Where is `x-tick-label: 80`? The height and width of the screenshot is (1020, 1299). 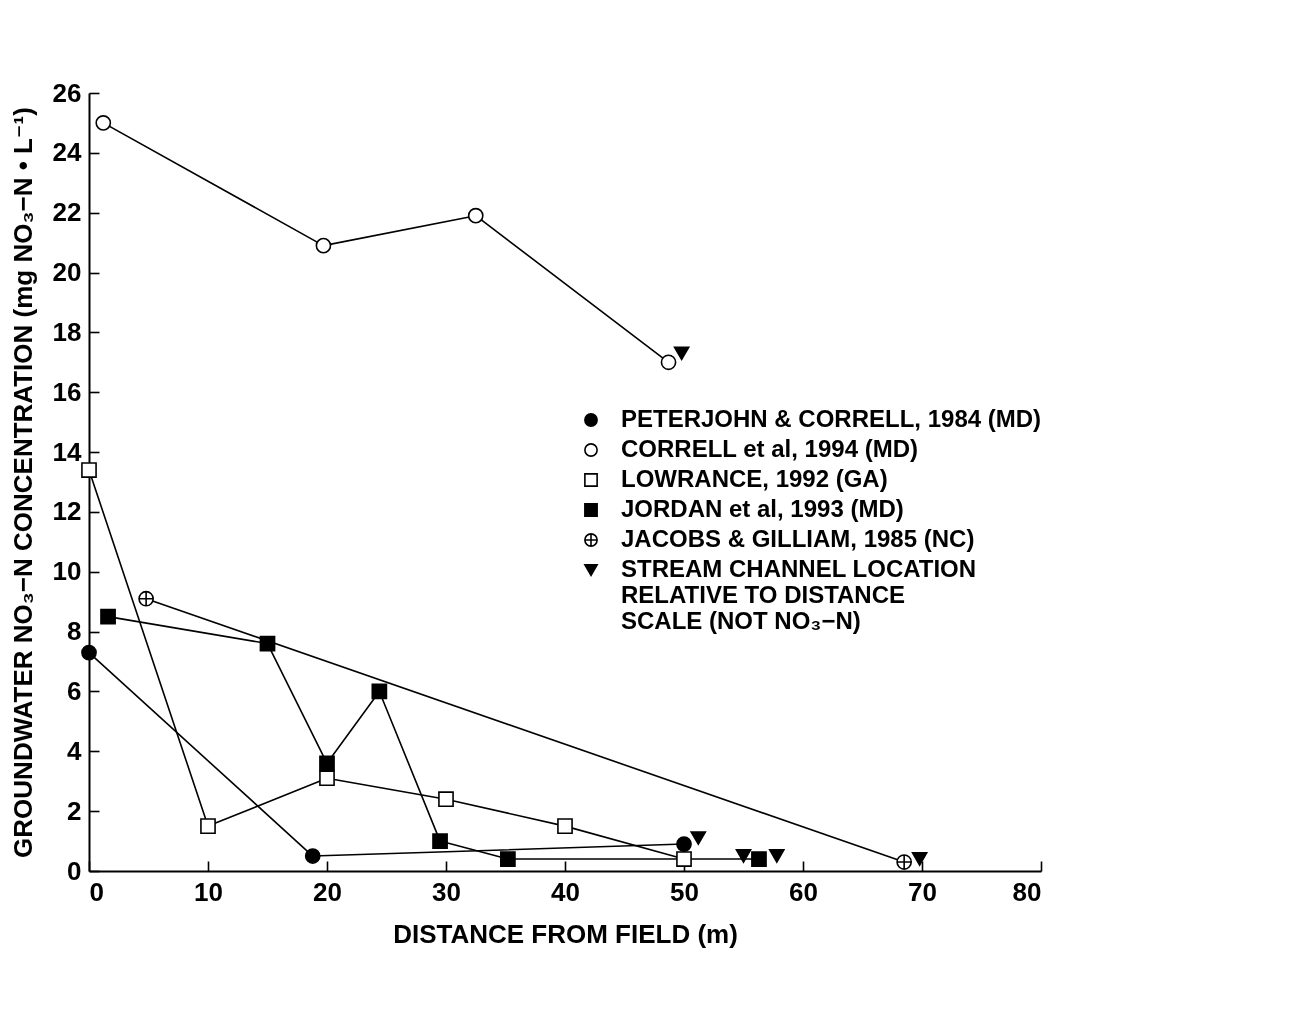
x-tick-label: 80 is located at coordinates (1027, 891).